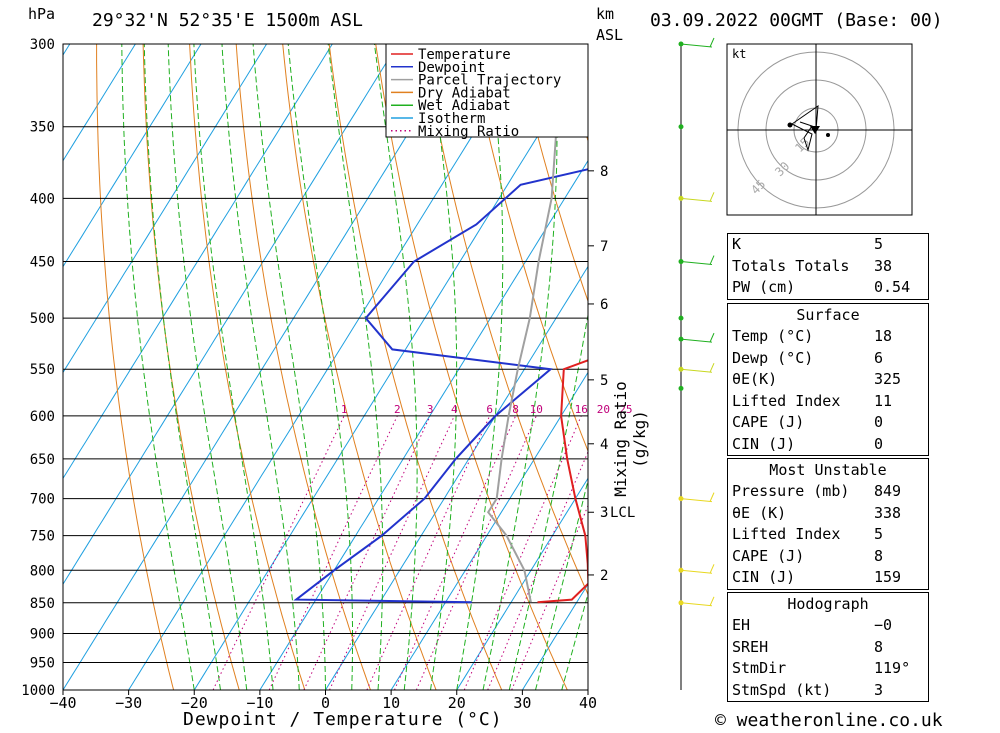 The width and height of the screenshot is (1000, 733). I want to click on pressure-tick-label: 600, so click(42, 417).